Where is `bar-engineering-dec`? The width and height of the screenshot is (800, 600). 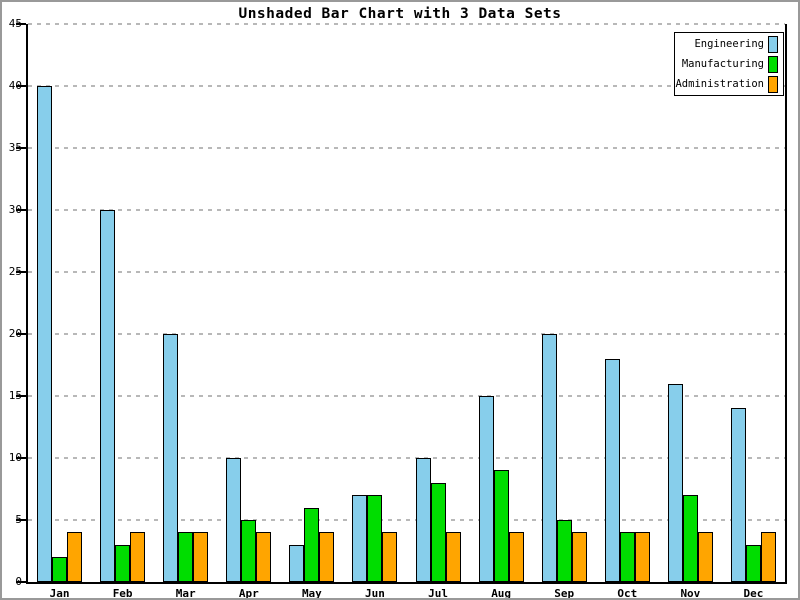
bar-engineering-dec is located at coordinates (738, 495).